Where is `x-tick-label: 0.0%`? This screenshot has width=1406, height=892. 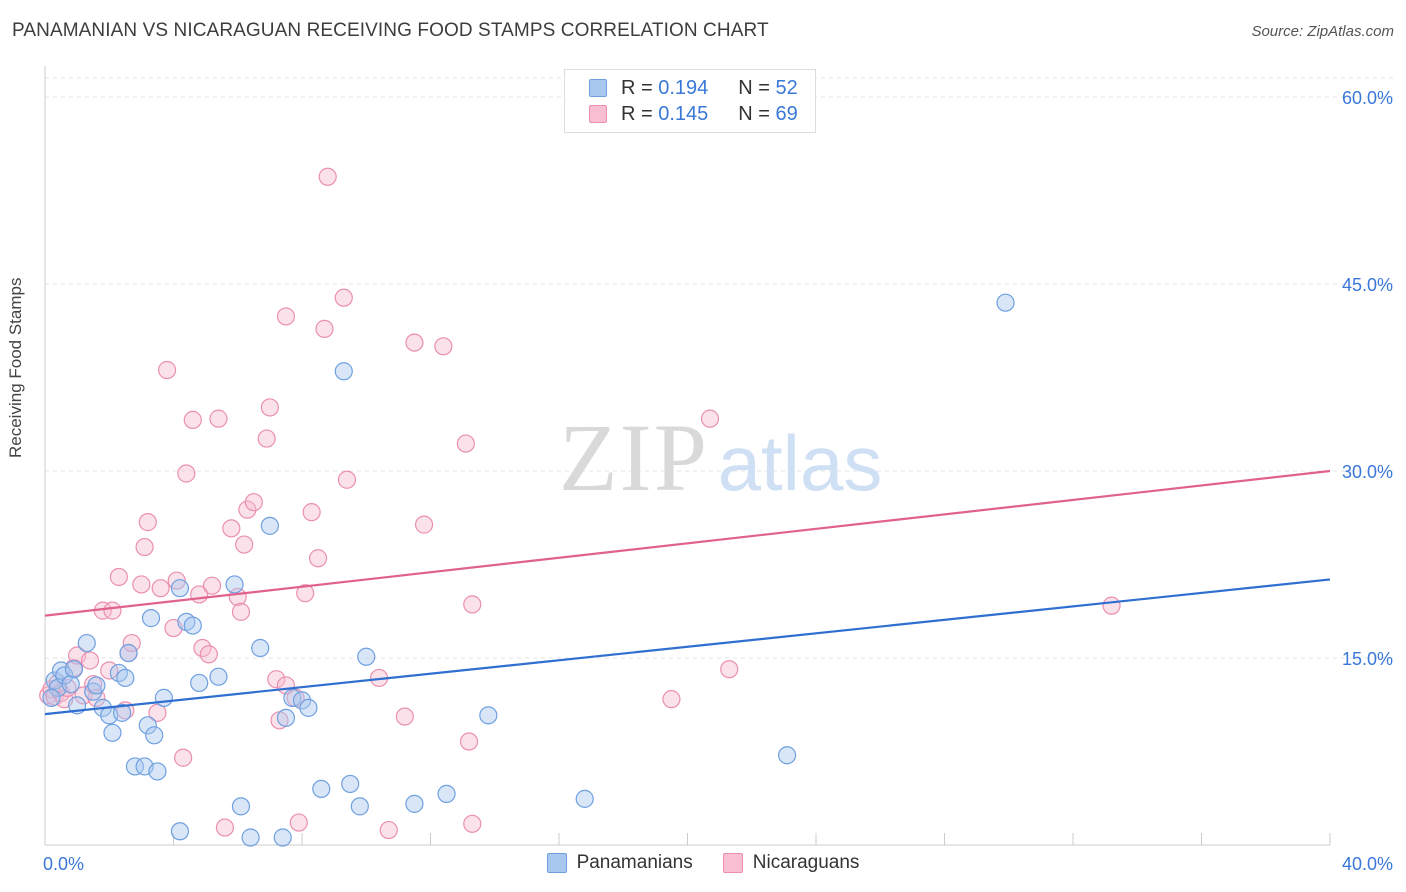
x-tick-label: 0.0% is located at coordinates (63, 864).